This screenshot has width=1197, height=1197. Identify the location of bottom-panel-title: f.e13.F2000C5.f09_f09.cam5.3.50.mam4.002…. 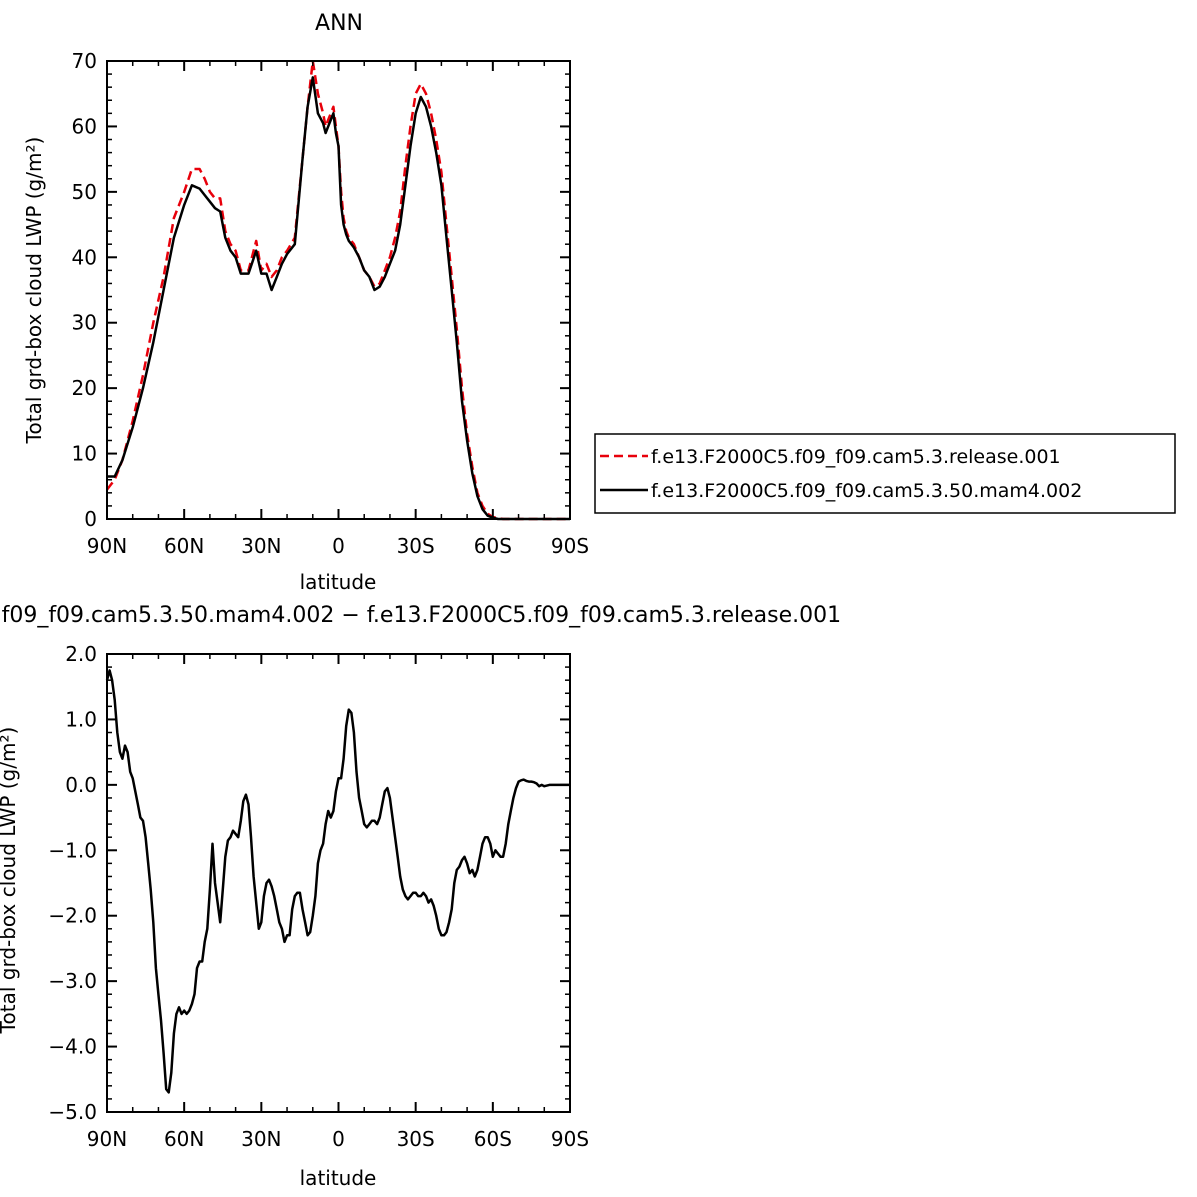
(420, 615).